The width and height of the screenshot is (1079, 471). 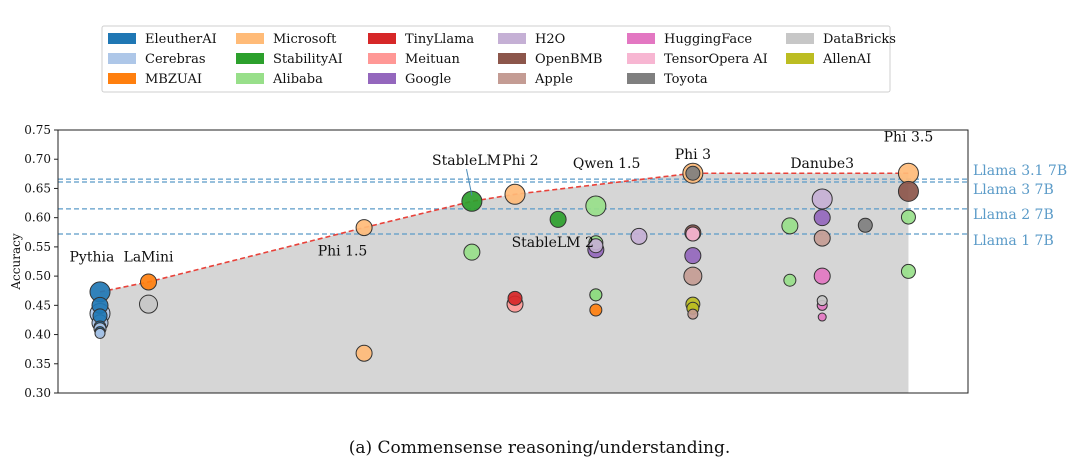 I want to click on legend-label: Meituan, so click(x=433, y=59).